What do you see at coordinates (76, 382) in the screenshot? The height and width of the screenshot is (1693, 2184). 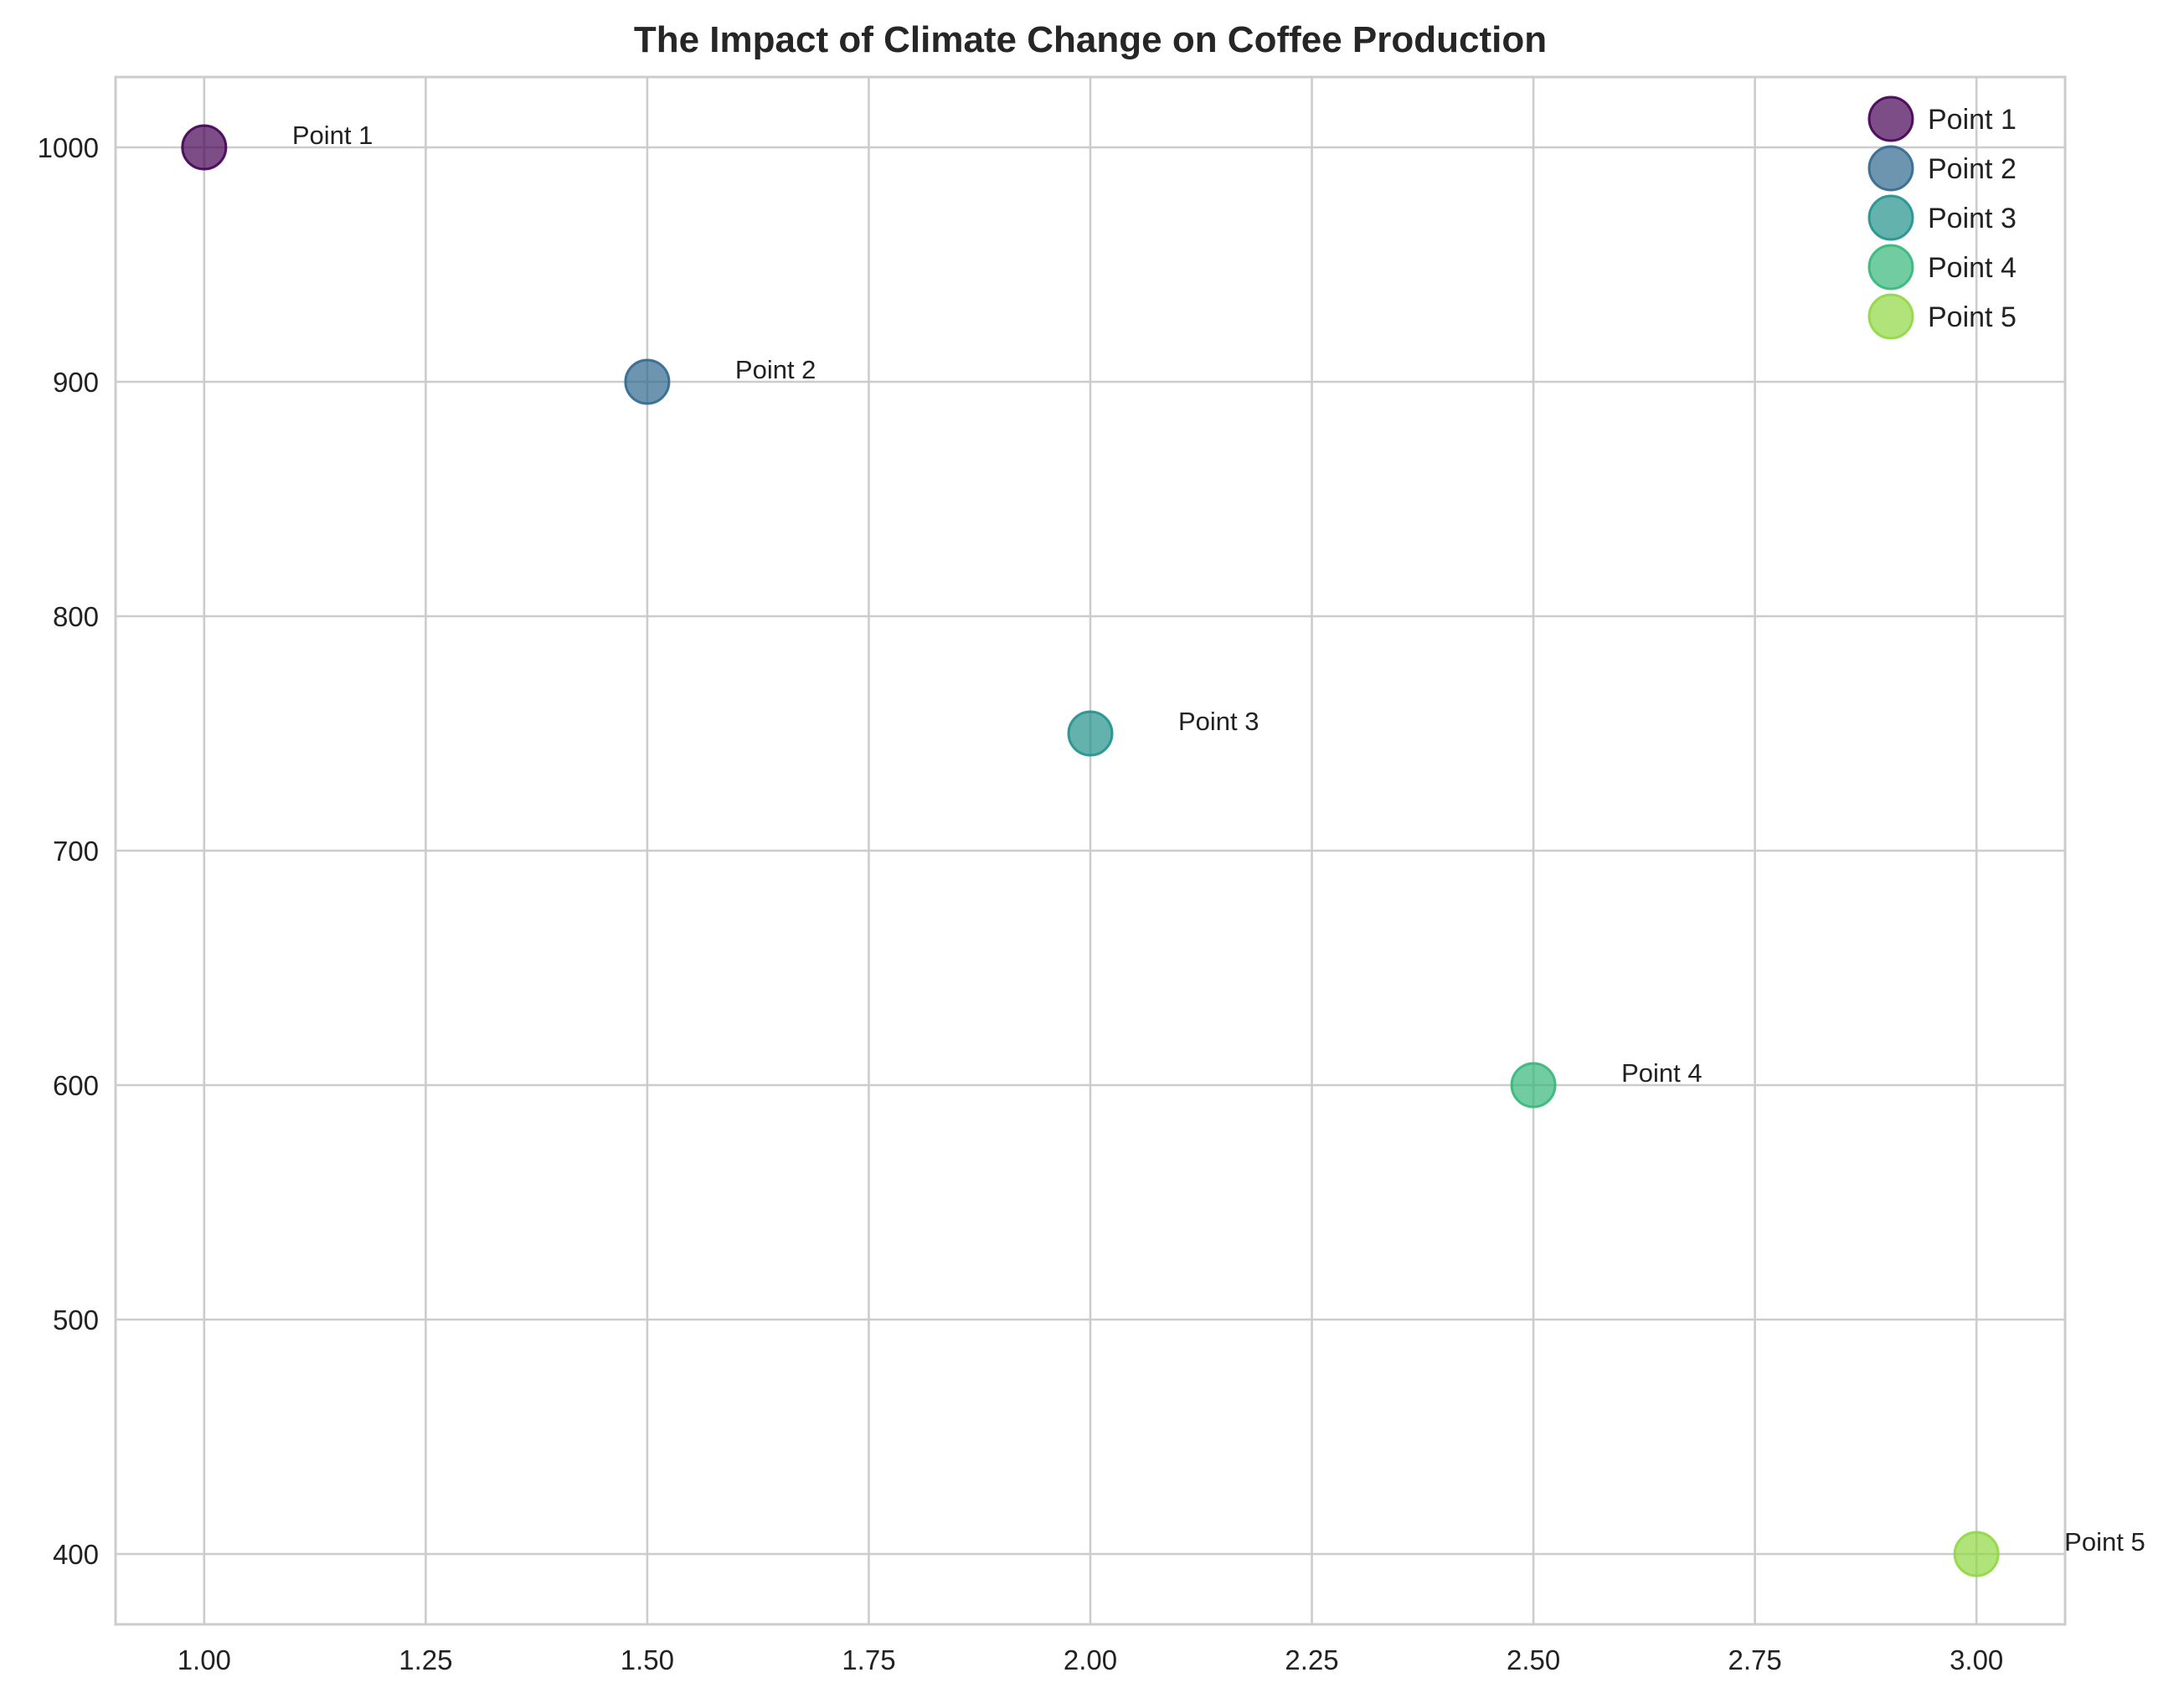 I see `y-tick-label: 900` at bounding box center [76, 382].